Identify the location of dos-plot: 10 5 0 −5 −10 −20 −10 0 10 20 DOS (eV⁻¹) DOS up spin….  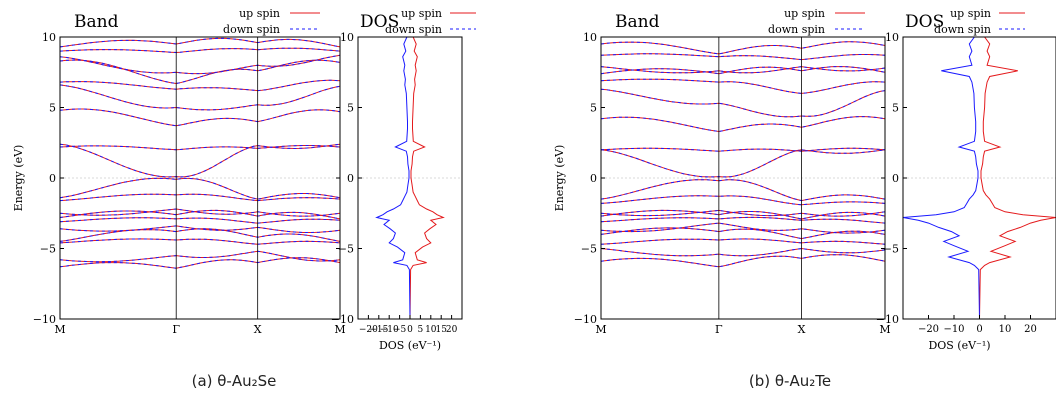
(966, 179).